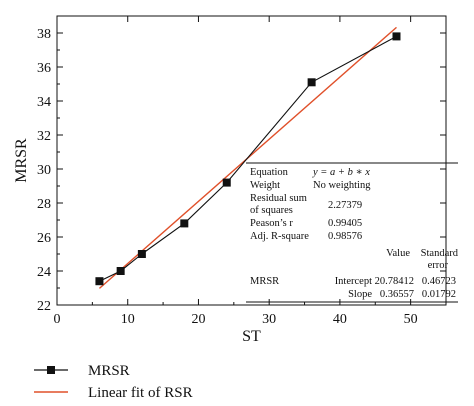  Describe the element at coordinates (198, 319) in the screenshot. I see `x-tick-label: 20` at that location.